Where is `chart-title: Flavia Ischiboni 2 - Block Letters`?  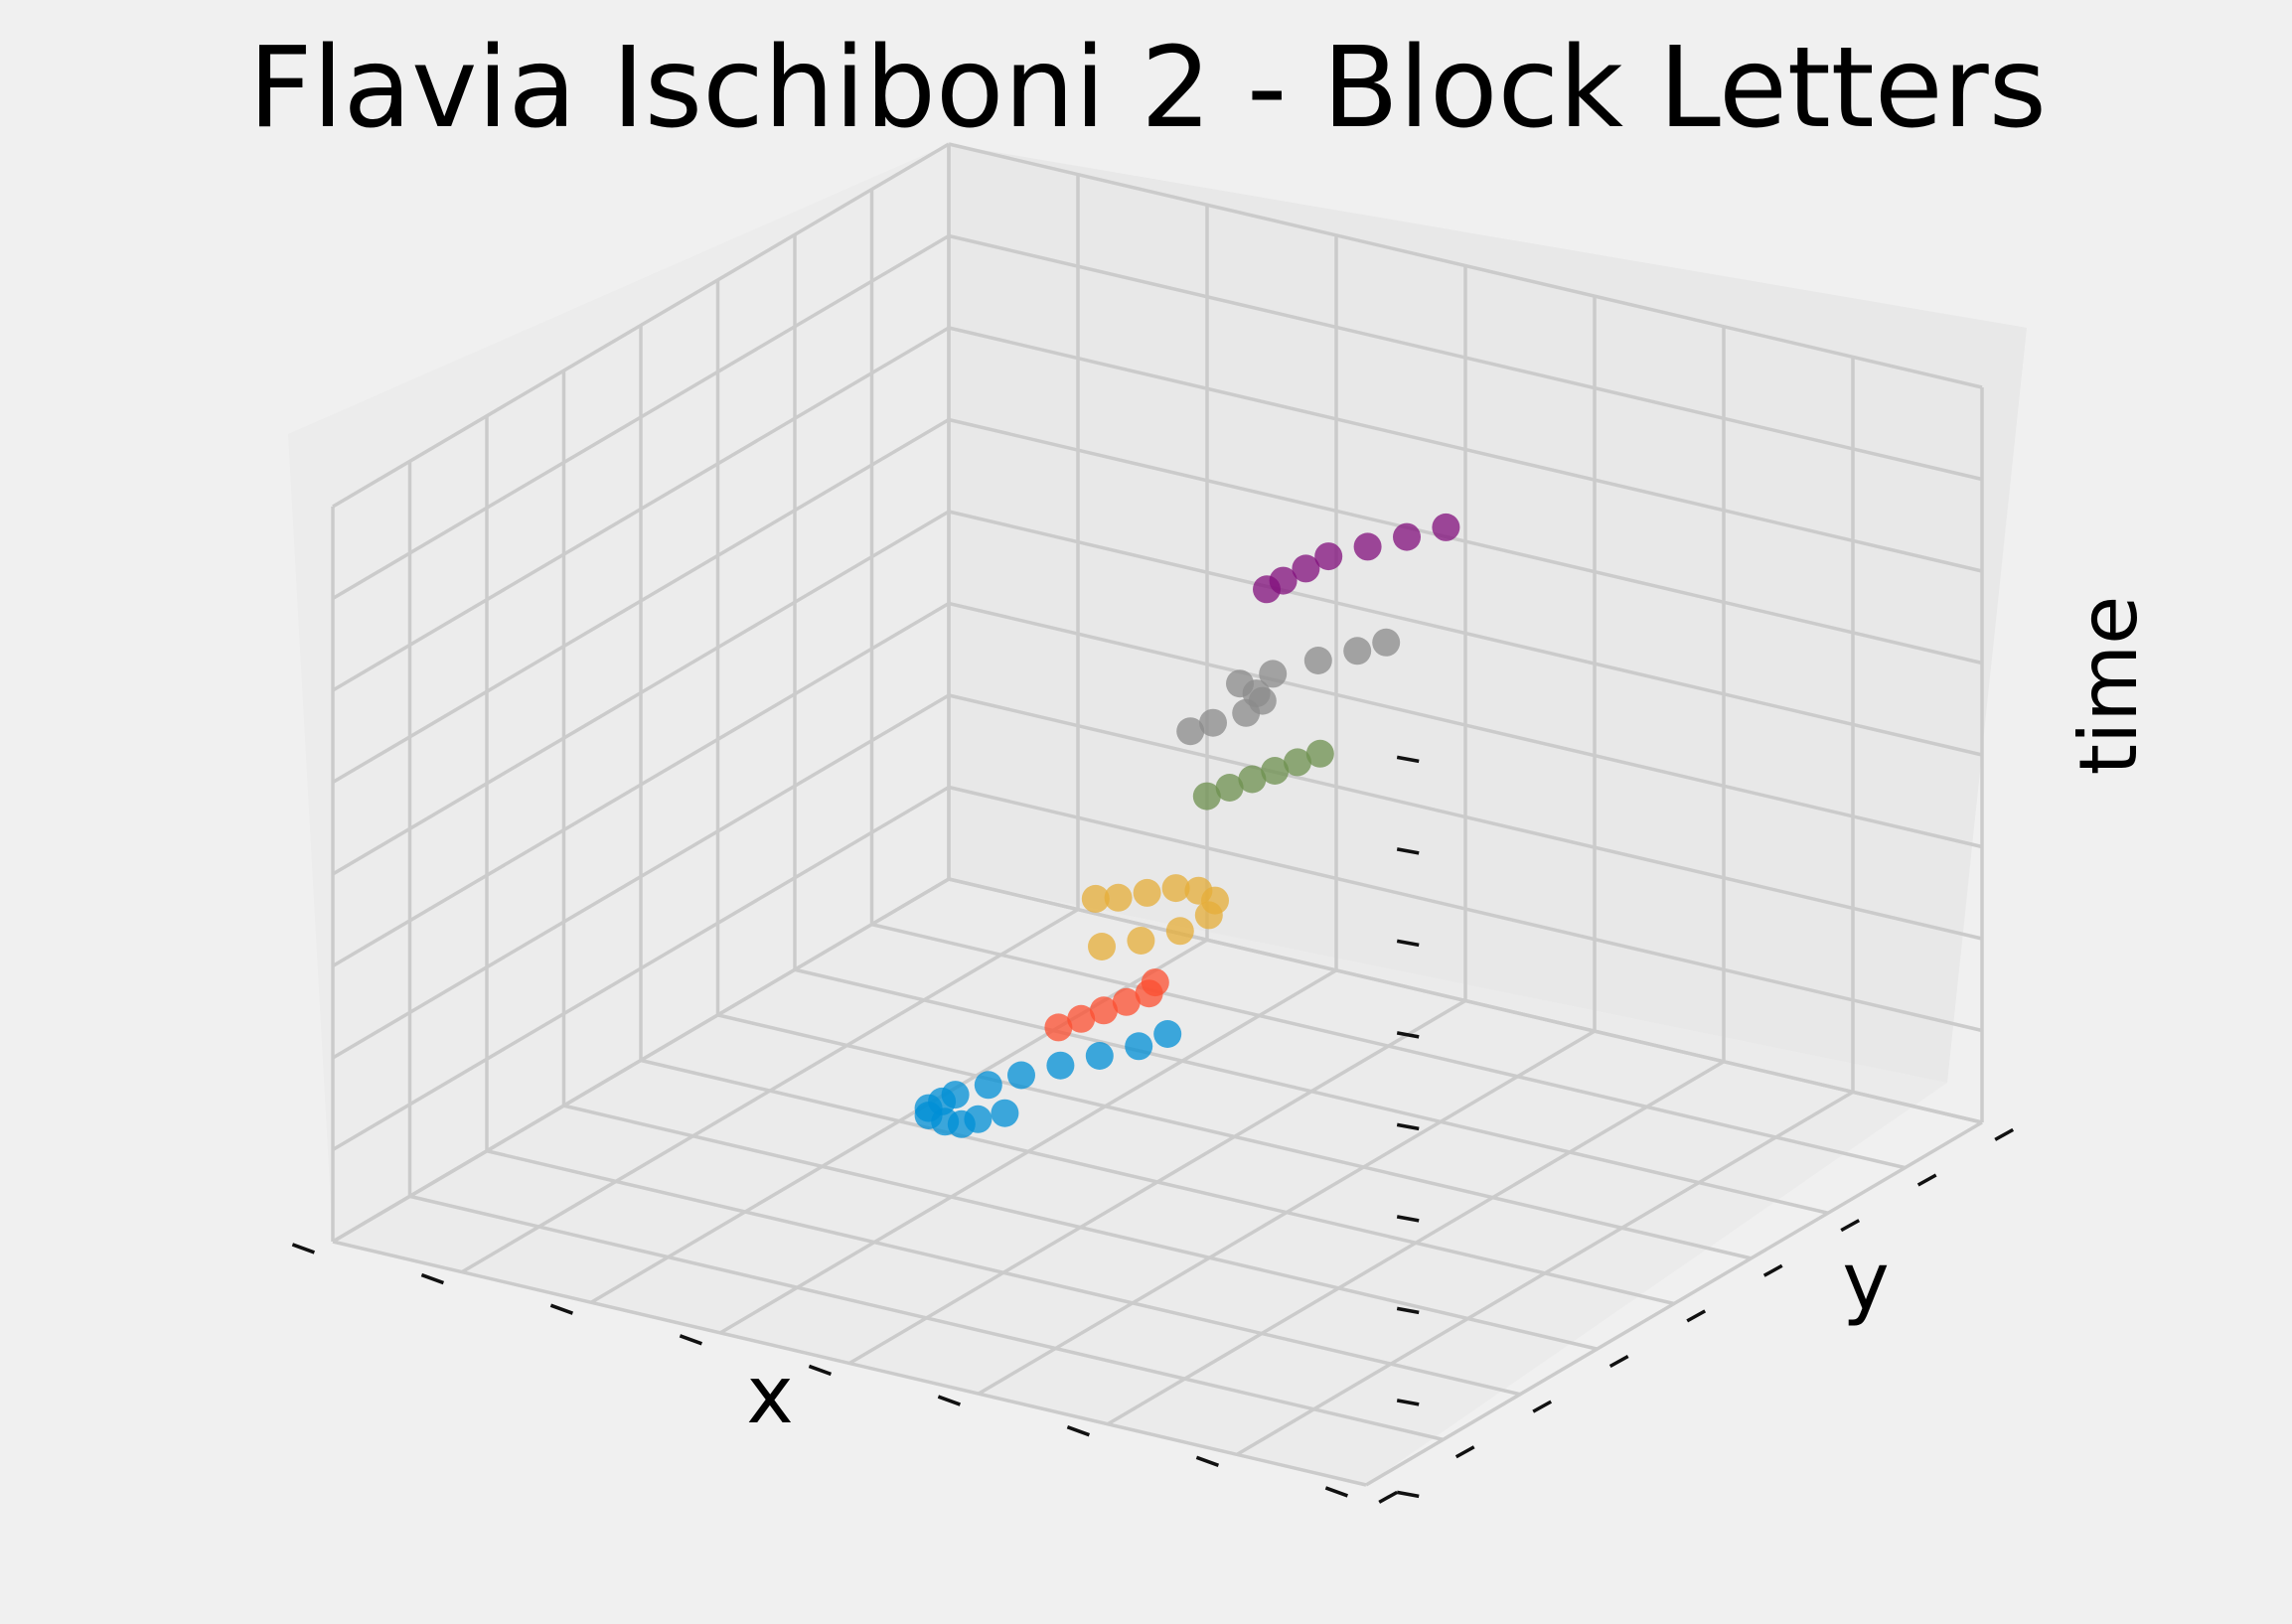
chart-title: Flavia Ischiboni 2 - Block Letters is located at coordinates (1147, 88).